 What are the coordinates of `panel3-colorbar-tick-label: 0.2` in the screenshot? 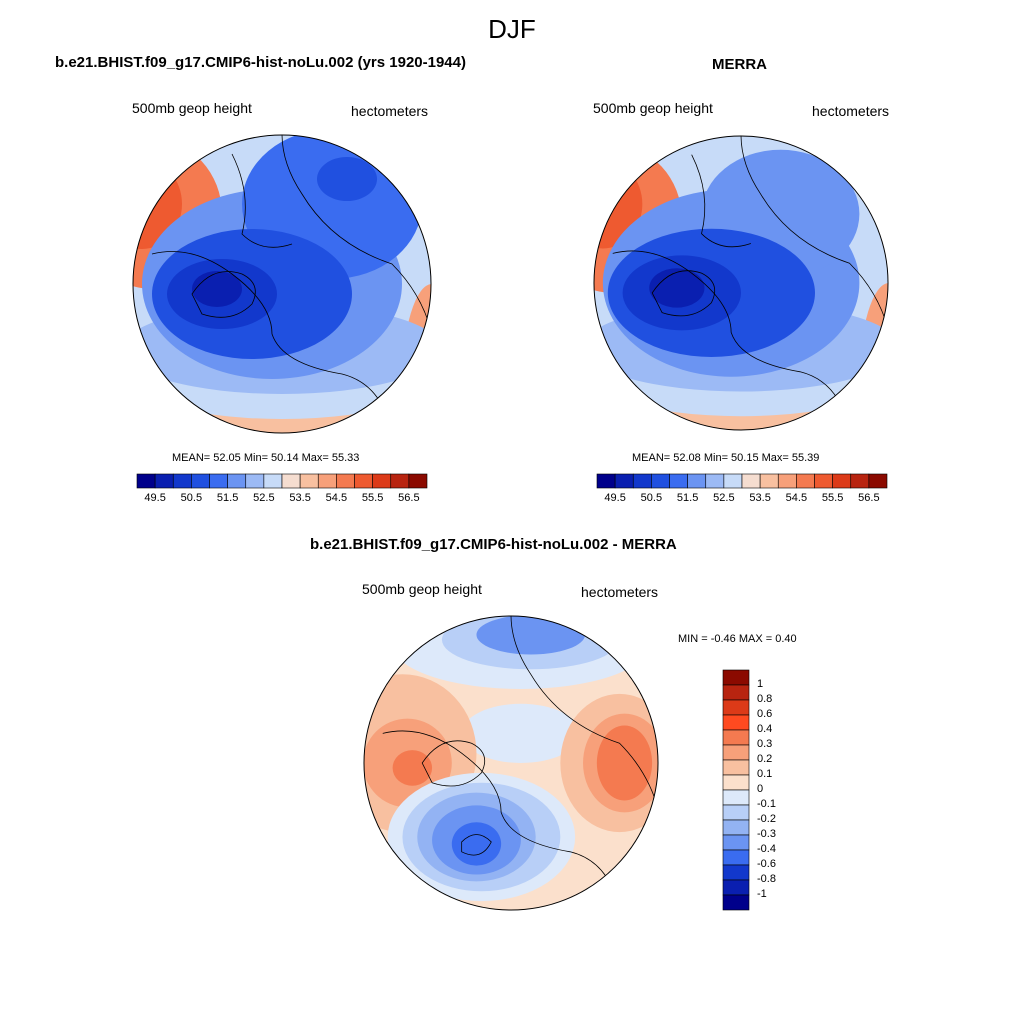 It's located at (765, 759).